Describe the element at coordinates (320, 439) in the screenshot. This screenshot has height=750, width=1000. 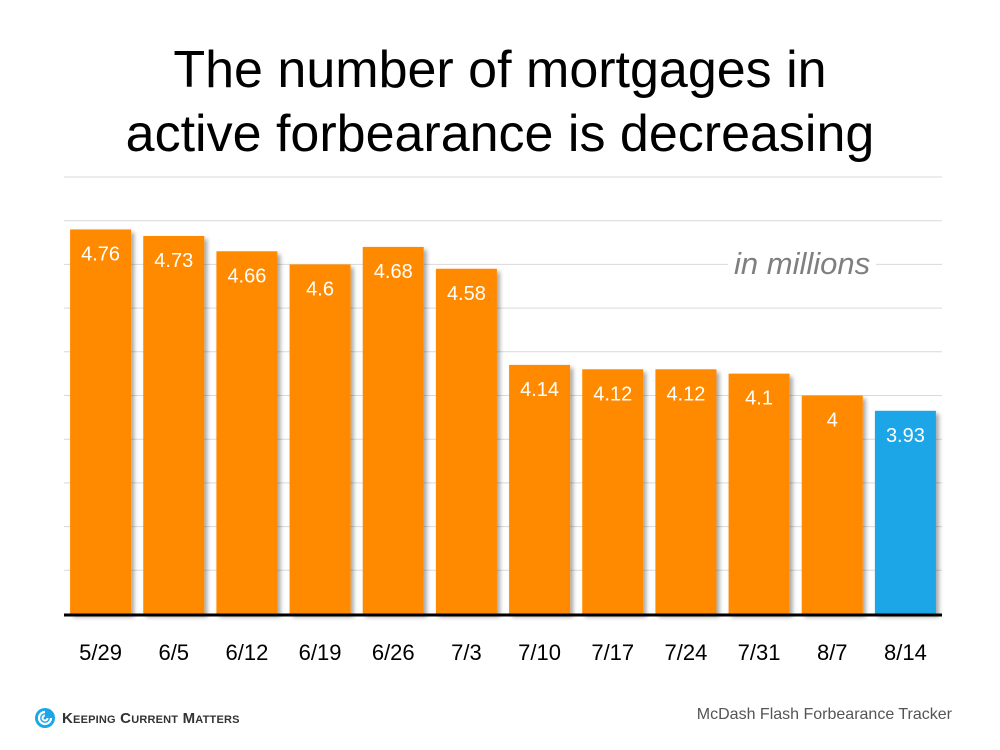
I see `bar-6/19` at that location.